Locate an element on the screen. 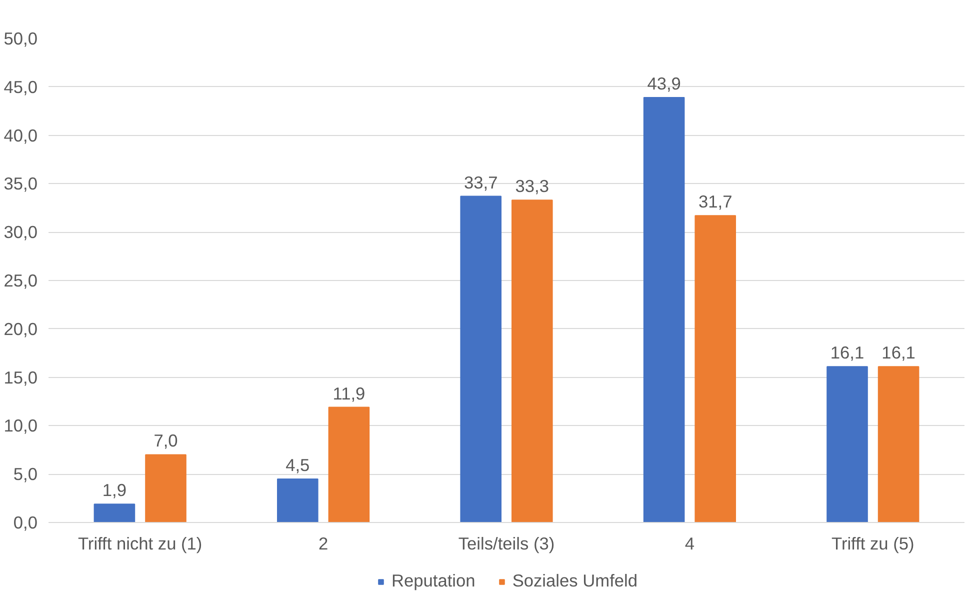  data-label: 33,7 is located at coordinates (481, 182).